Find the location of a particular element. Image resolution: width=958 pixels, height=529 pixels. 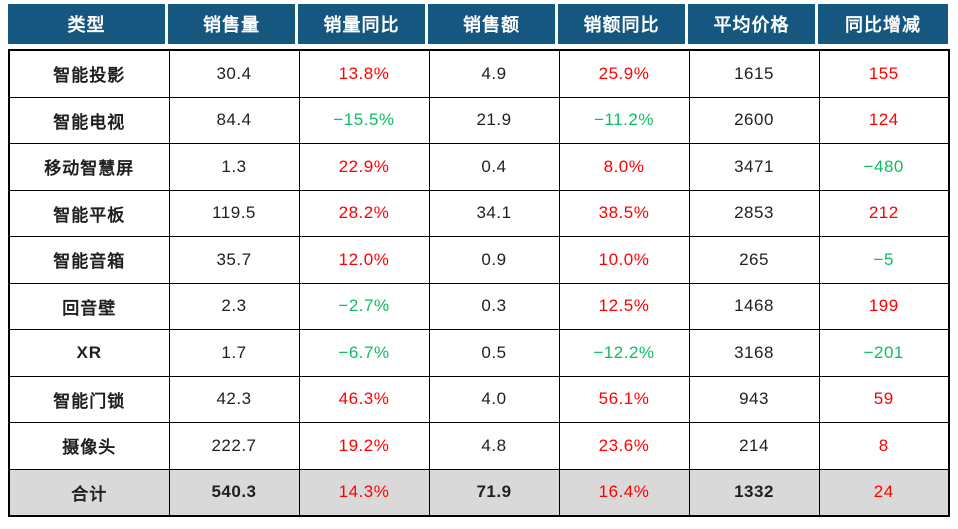

table-row: 智能平板 119.5 28.2% 34.1 38.5% 2853 212 is located at coordinates (479, 213).